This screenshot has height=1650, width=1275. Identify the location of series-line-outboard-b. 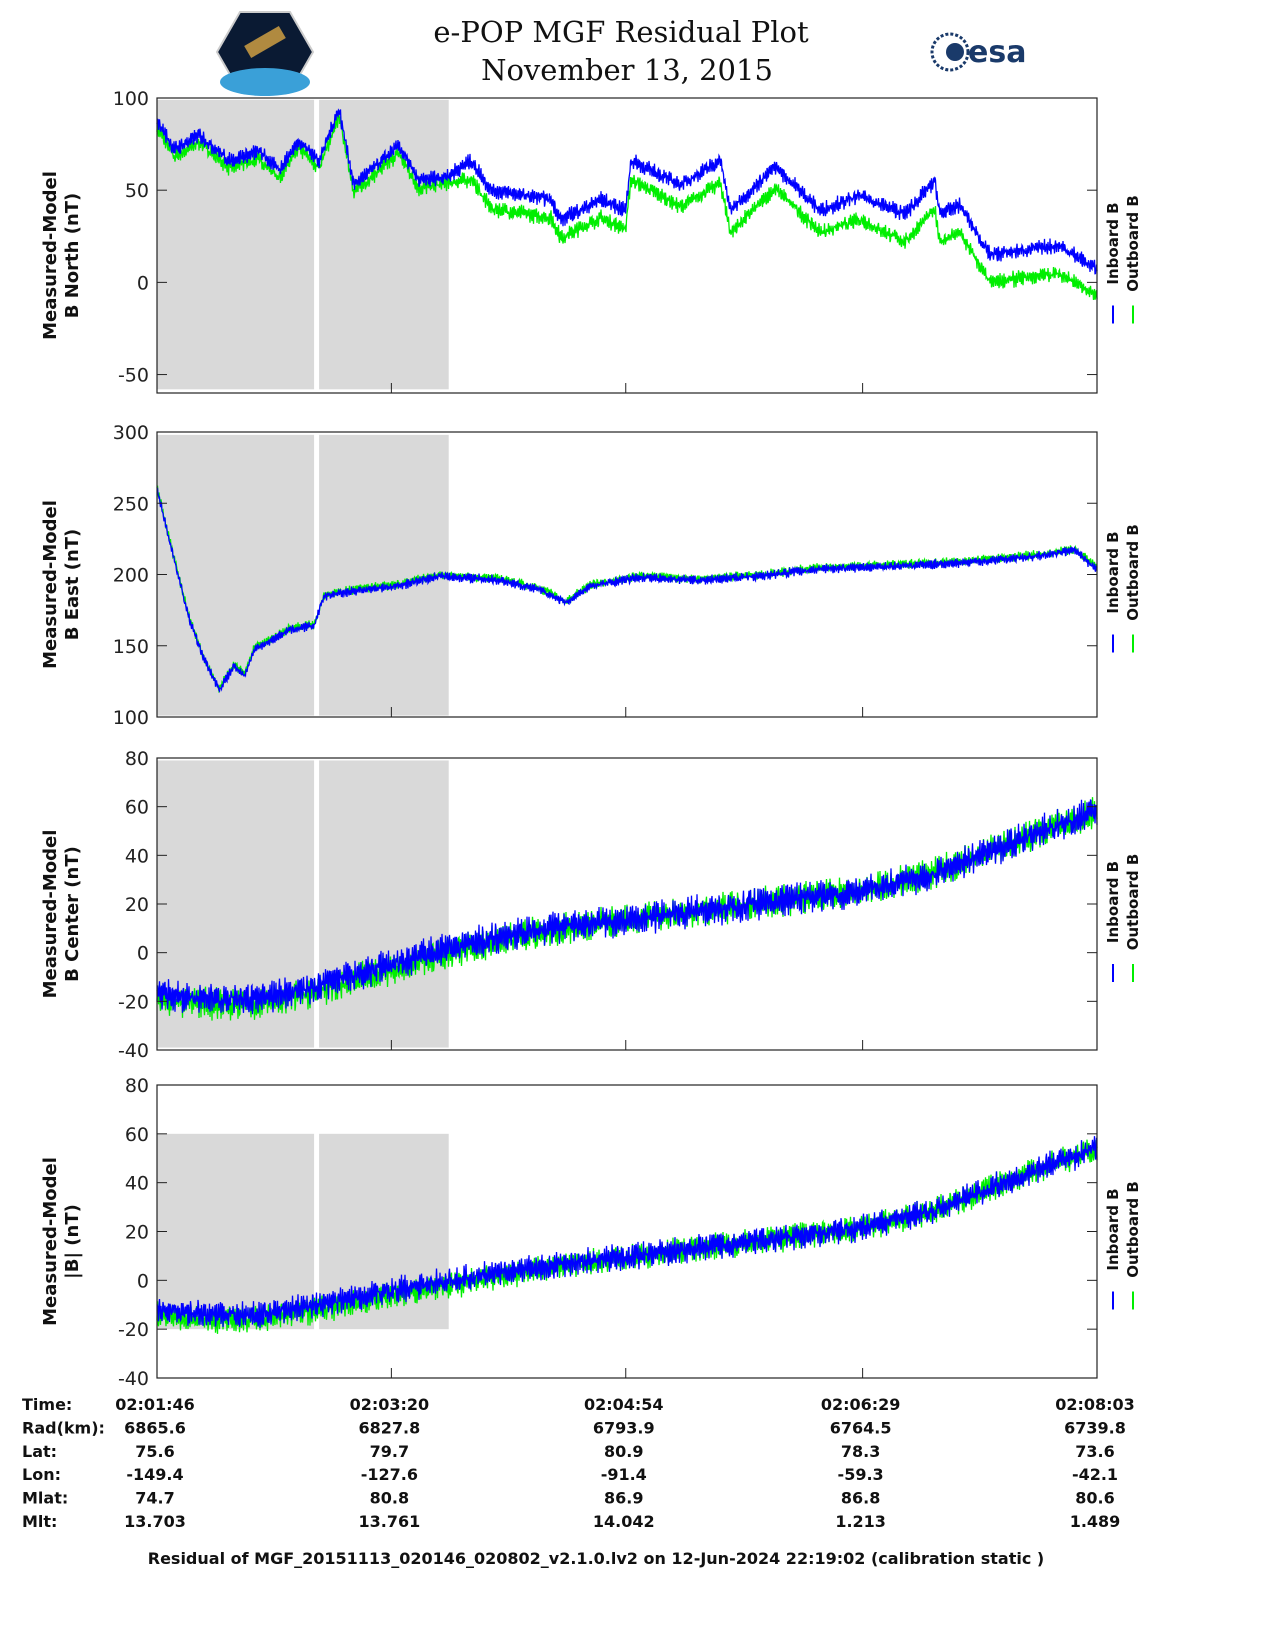
(627, 206).